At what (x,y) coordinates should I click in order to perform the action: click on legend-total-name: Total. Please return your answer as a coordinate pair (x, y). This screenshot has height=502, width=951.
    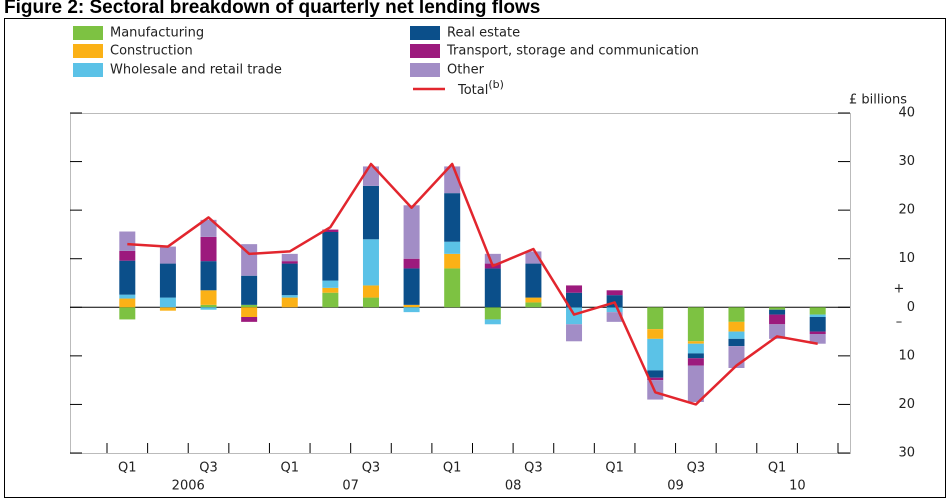
    Looking at the image, I should click on (472, 90).